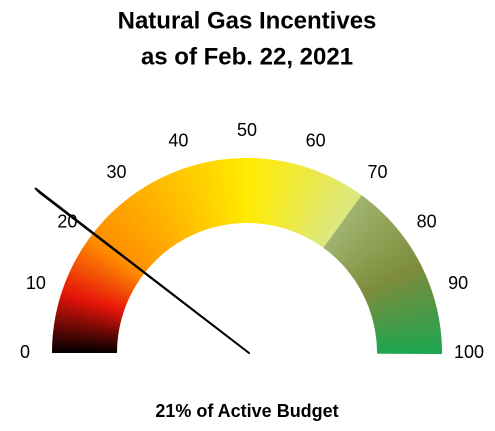 This screenshot has height=431, width=495. What do you see at coordinates (247, 20) in the screenshot?
I see `chart-title: Natural Gas Incentives` at bounding box center [247, 20].